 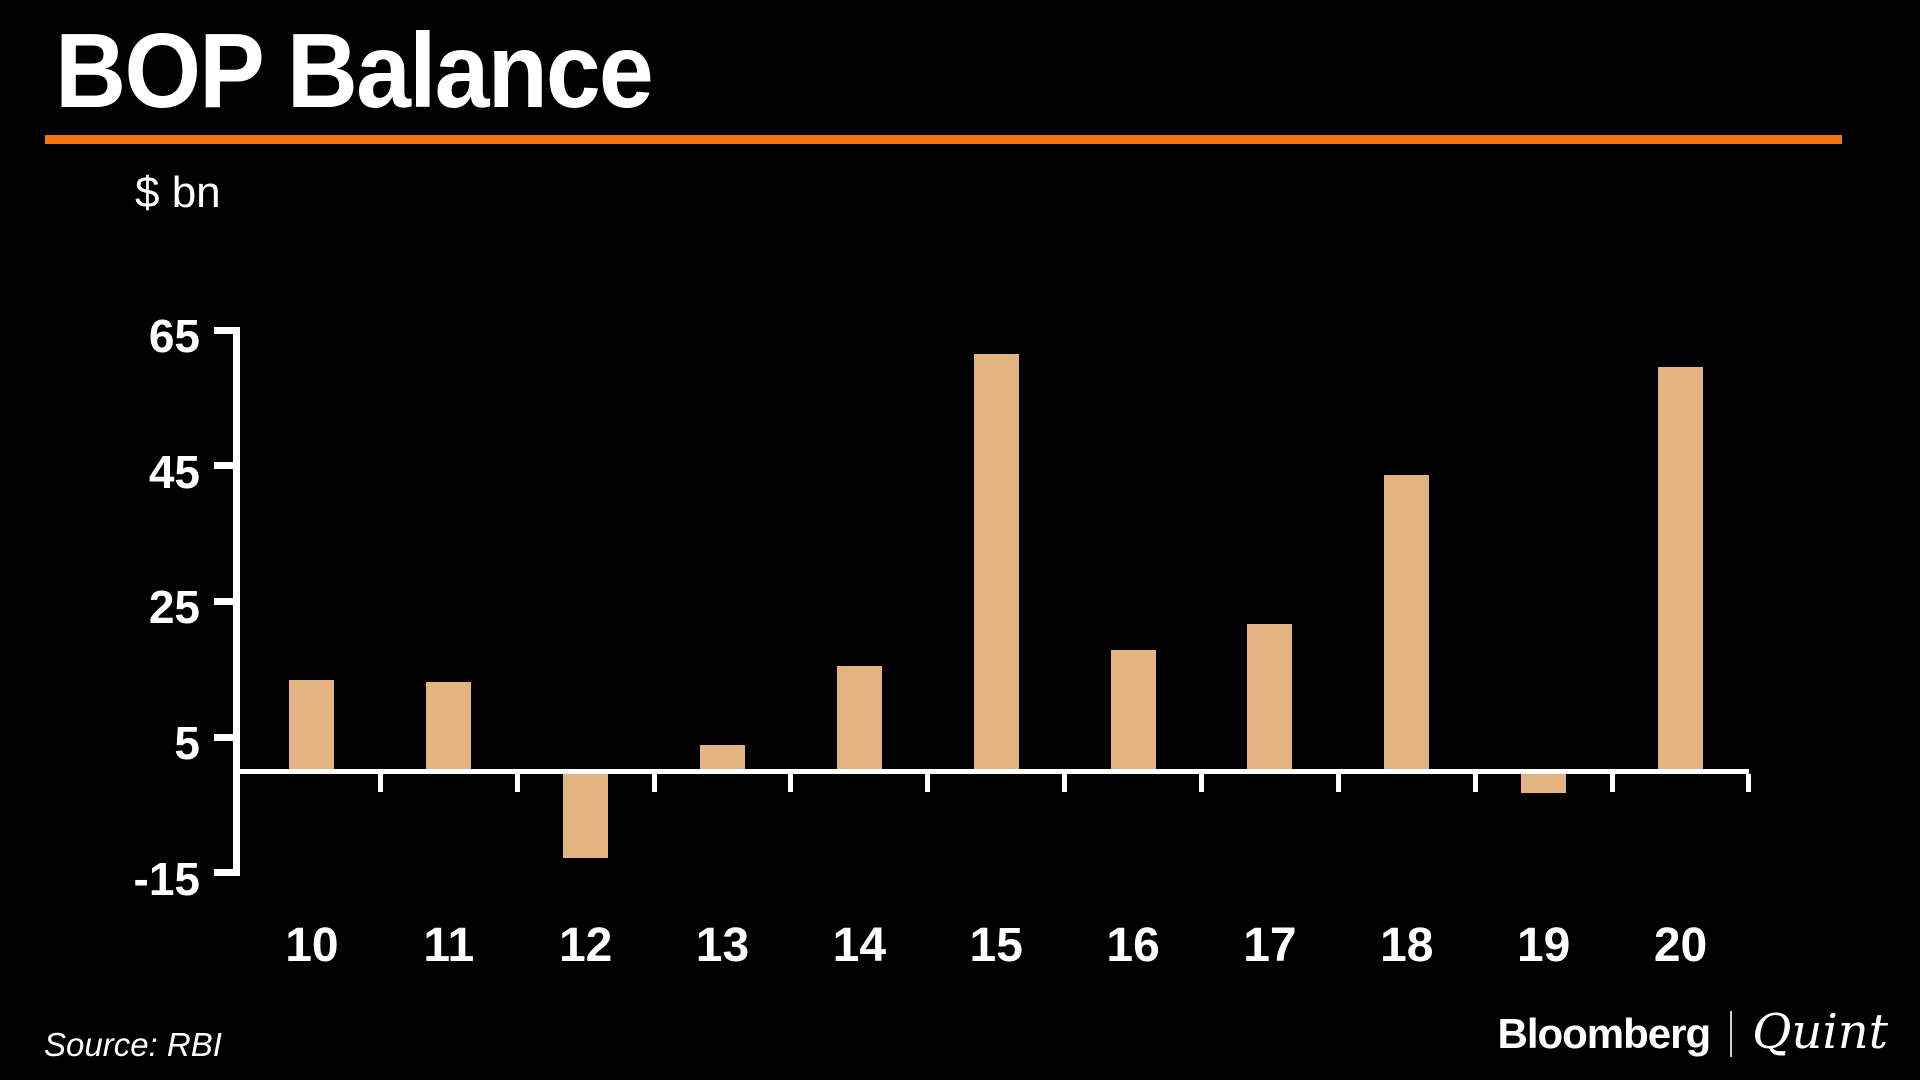 What do you see at coordinates (1407, 945) in the screenshot?
I see `x-label-18: 18` at bounding box center [1407, 945].